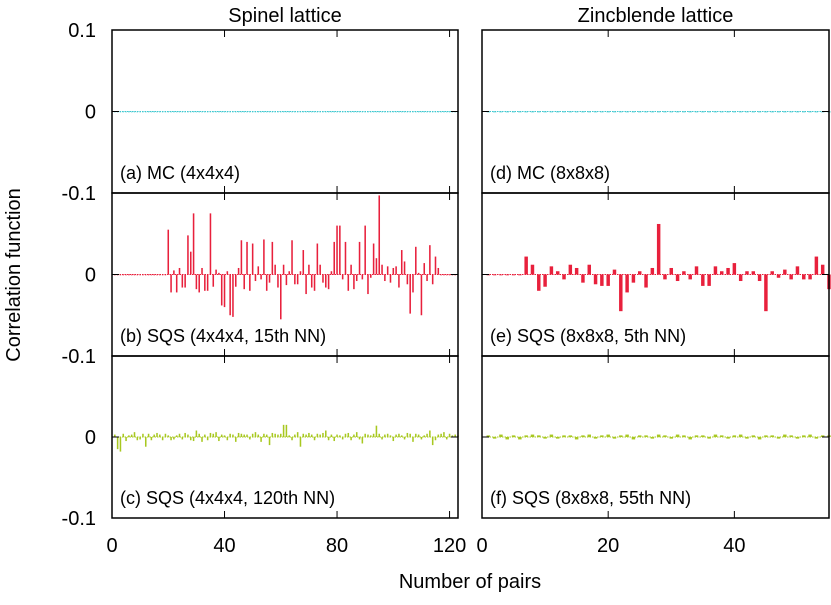  Describe the element at coordinates (481, 546) in the screenshot. I see `x-tick-label: 0` at that location.